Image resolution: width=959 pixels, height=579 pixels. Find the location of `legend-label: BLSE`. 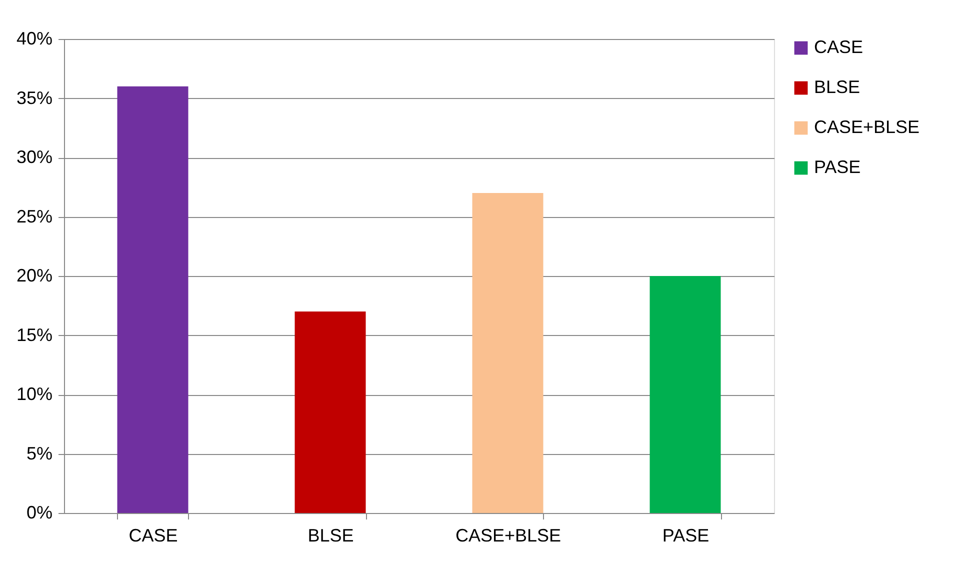

legend-label: BLSE is located at coordinates (837, 87).